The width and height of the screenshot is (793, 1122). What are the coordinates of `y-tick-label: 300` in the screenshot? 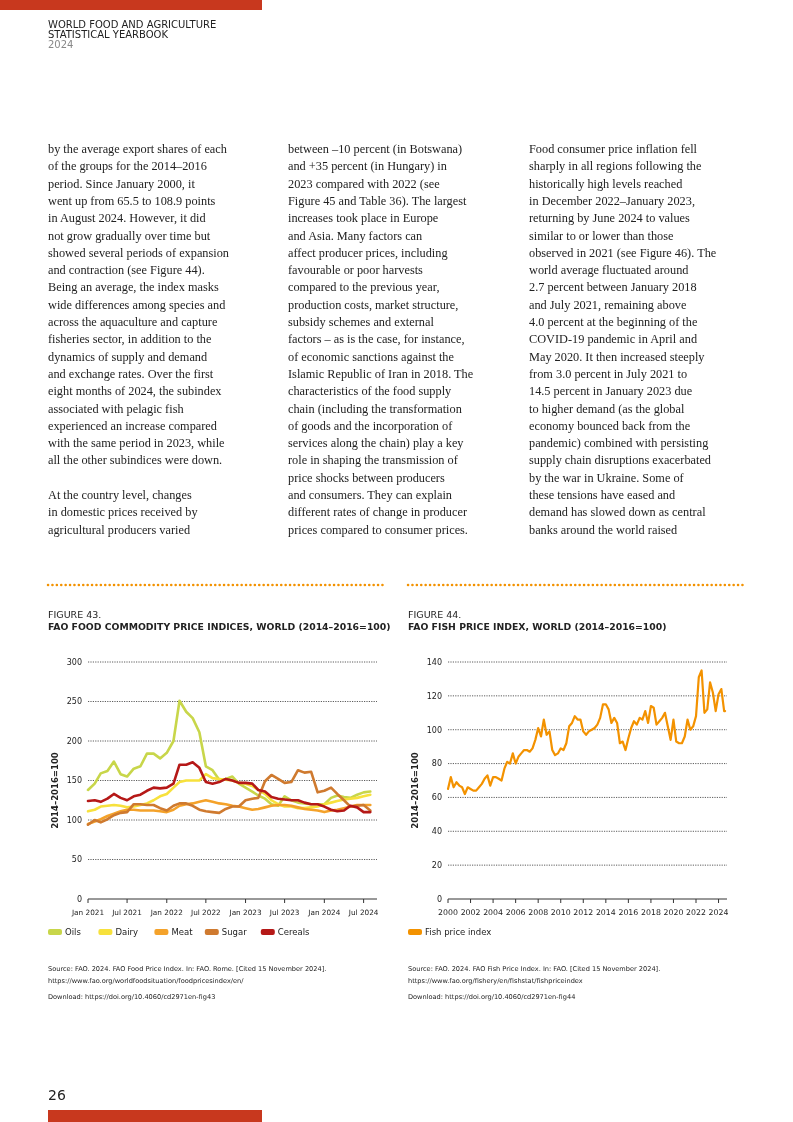 It's located at (74, 662).